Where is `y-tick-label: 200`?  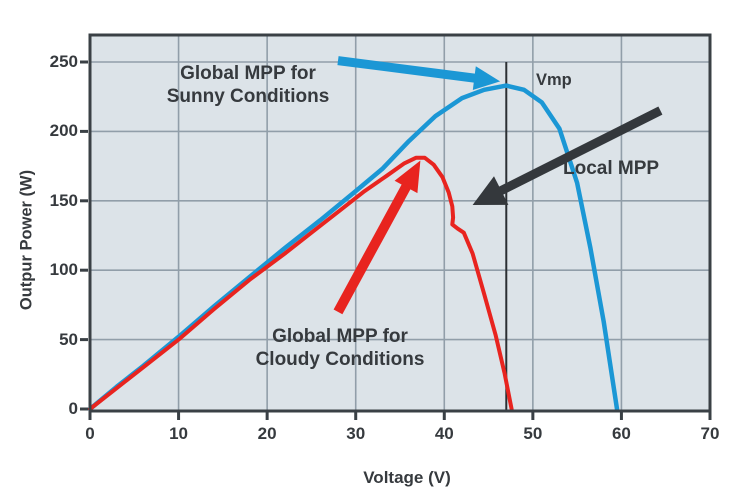 y-tick-label: 200 is located at coordinates (63, 131).